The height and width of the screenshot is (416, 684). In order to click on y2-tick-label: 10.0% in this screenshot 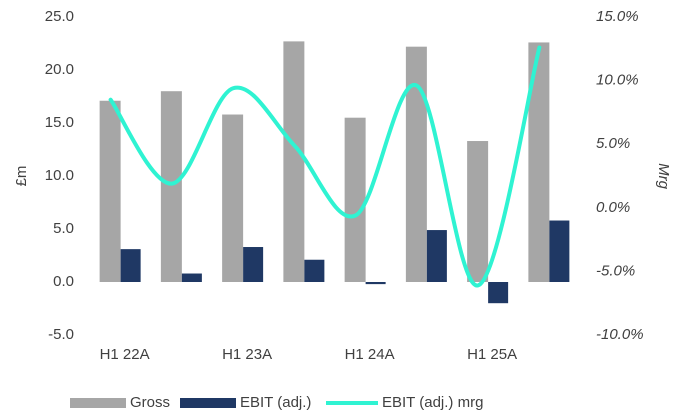, I will do `click(617, 80)`.